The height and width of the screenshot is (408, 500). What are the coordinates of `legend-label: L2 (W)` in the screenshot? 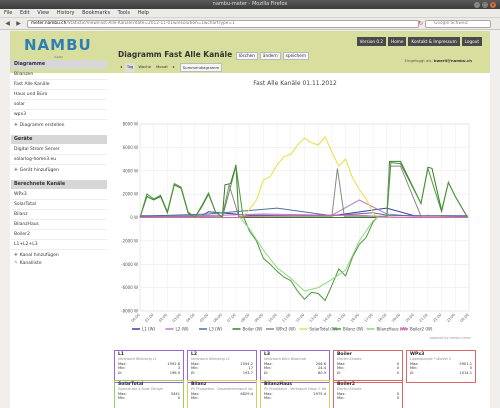 It's located at (183, 329).